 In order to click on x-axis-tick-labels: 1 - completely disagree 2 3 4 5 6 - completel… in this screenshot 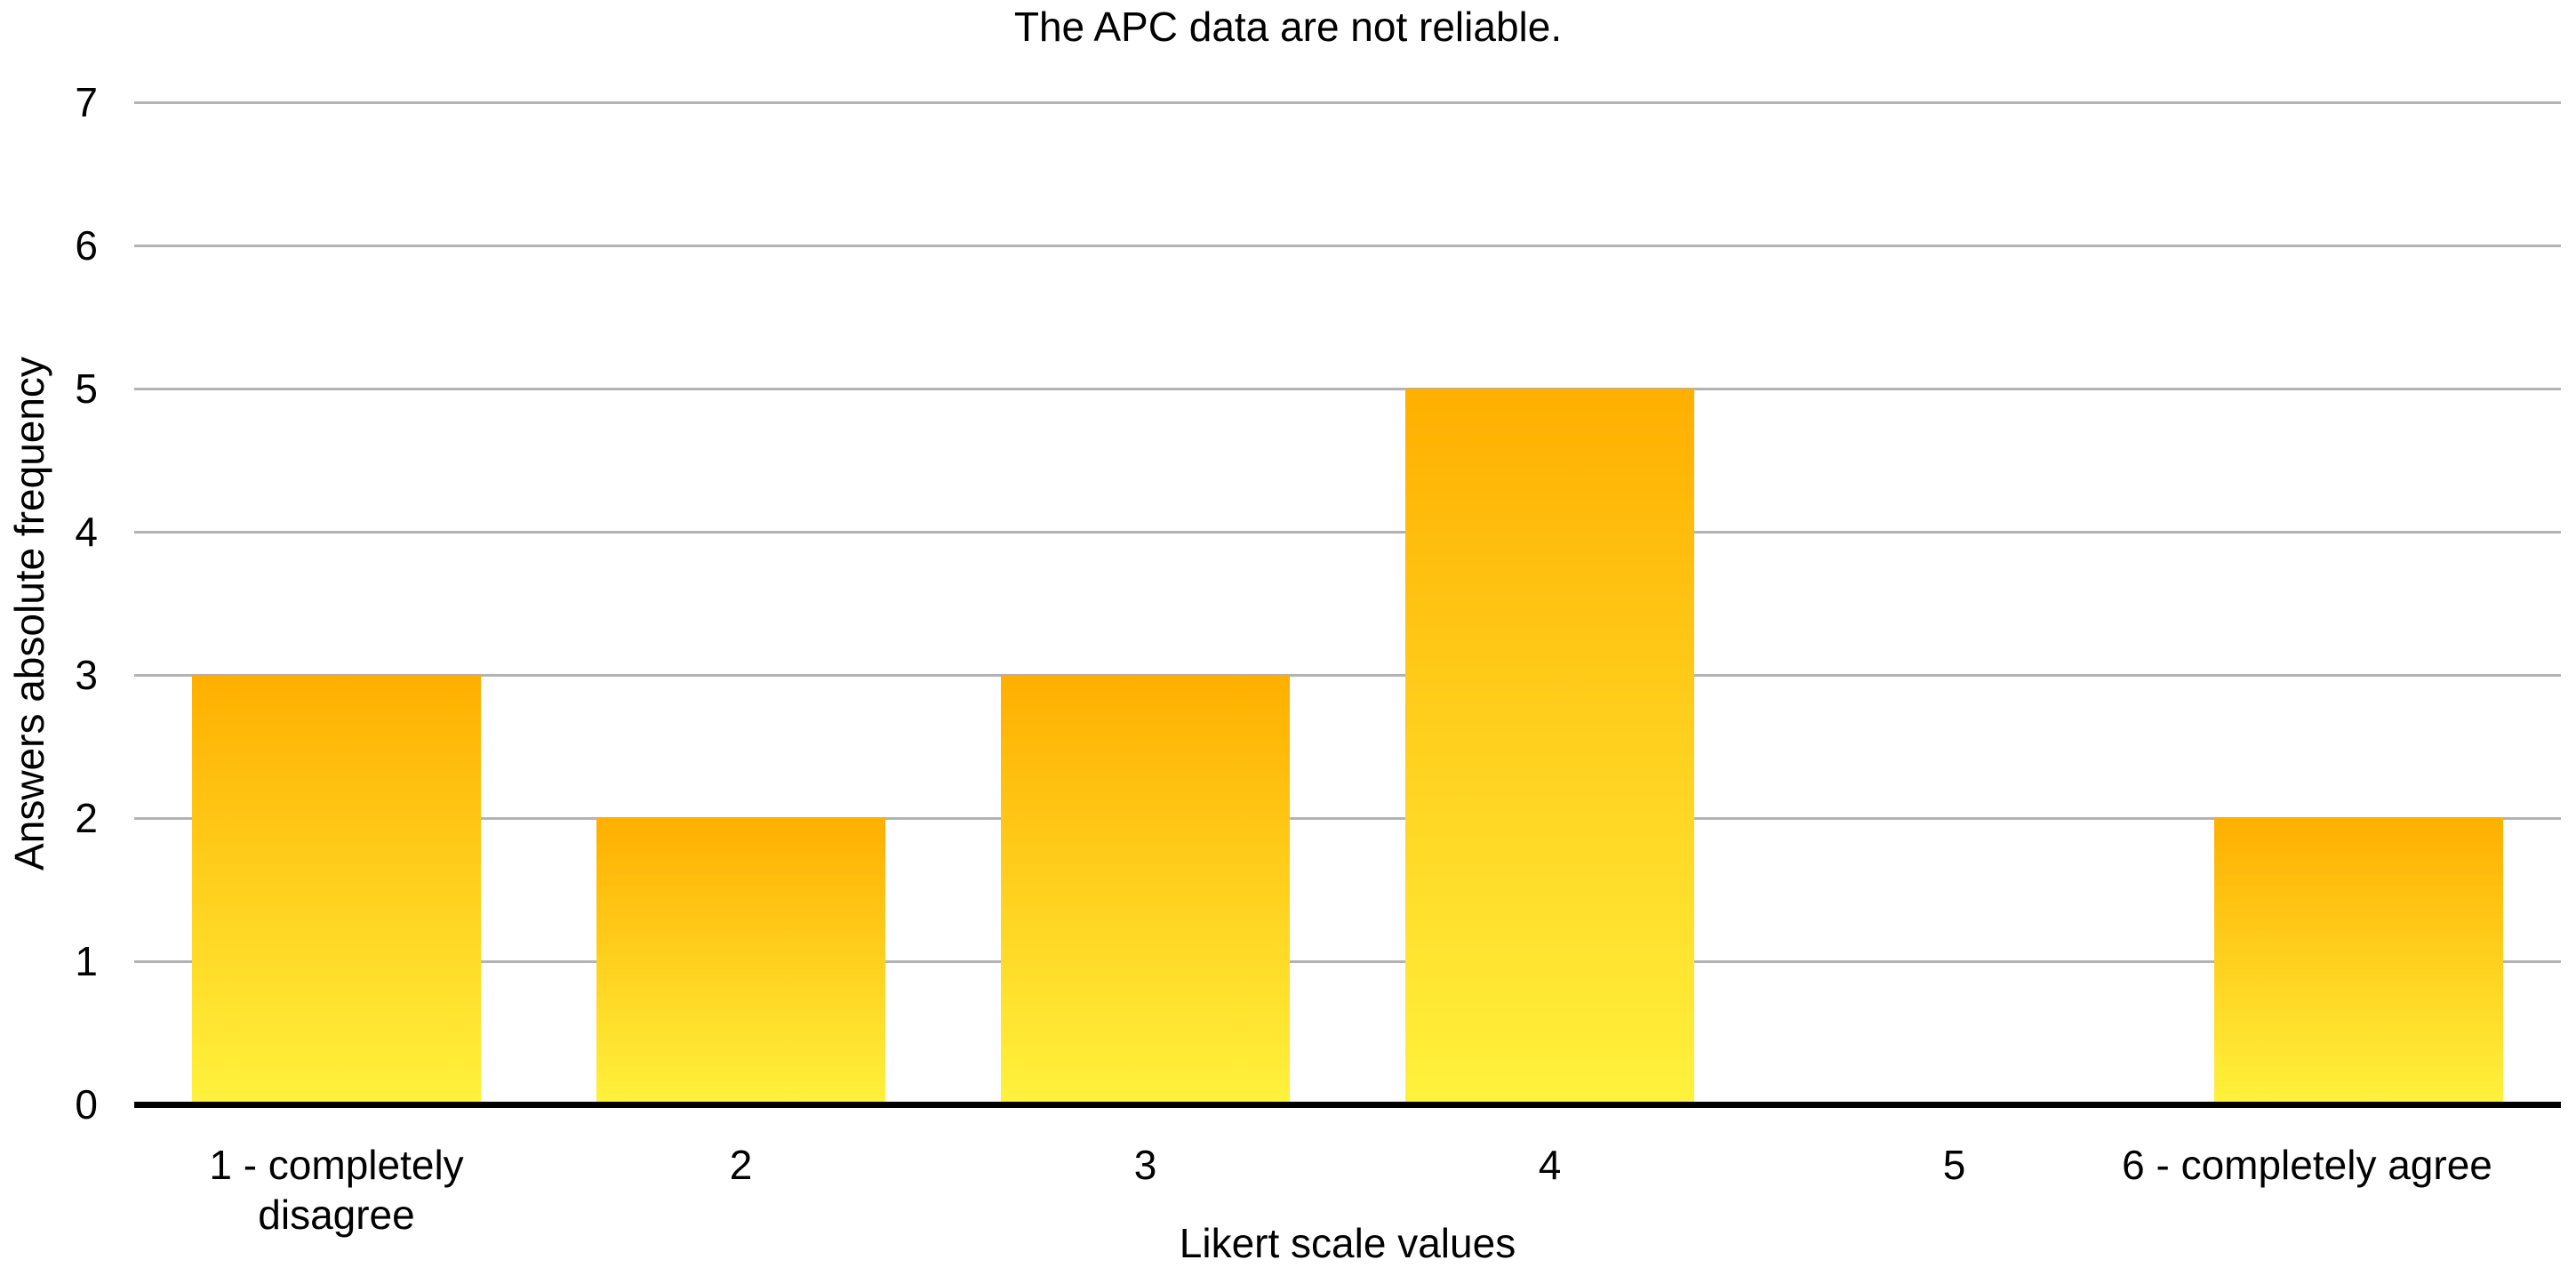, I will do `click(1347, 1190)`.